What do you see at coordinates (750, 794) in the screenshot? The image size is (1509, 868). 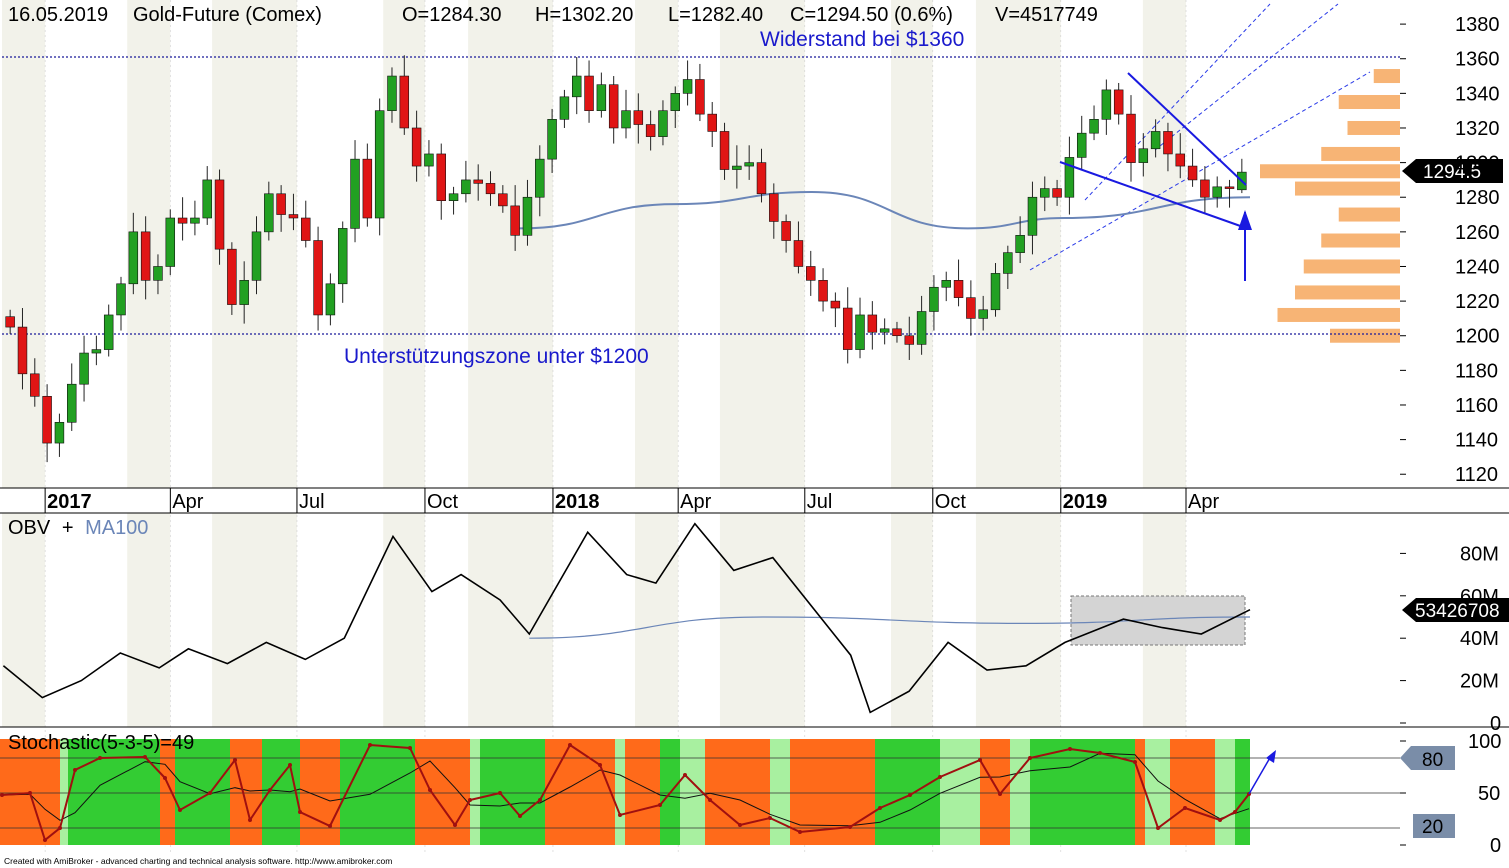 I see `stochastic-panel: Stochastic(5-3-5)=49 100 50 0 80 20` at bounding box center [750, 794].